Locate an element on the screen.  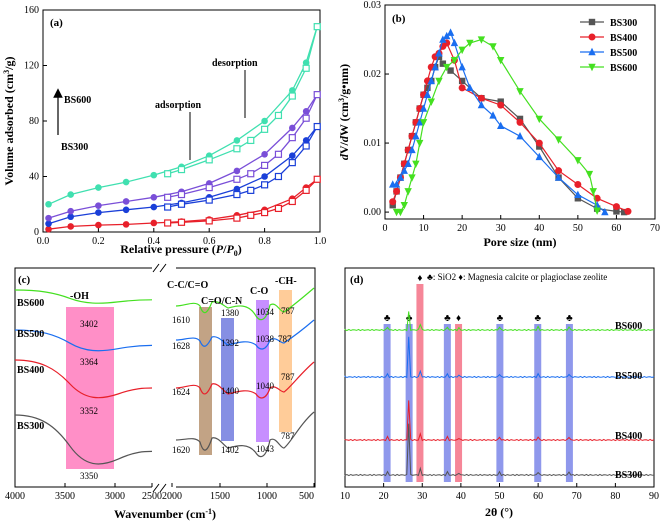
sio2-band is located at coordinates (447, 403).